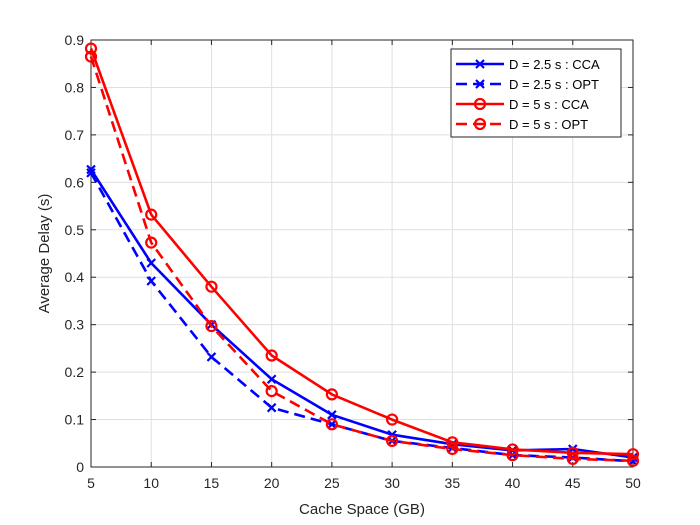 The image size is (700, 525). Describe the element at coordinates (362, 509) in the screenshot. I see `x-axis-label: Cache Space (GB)` at that location.